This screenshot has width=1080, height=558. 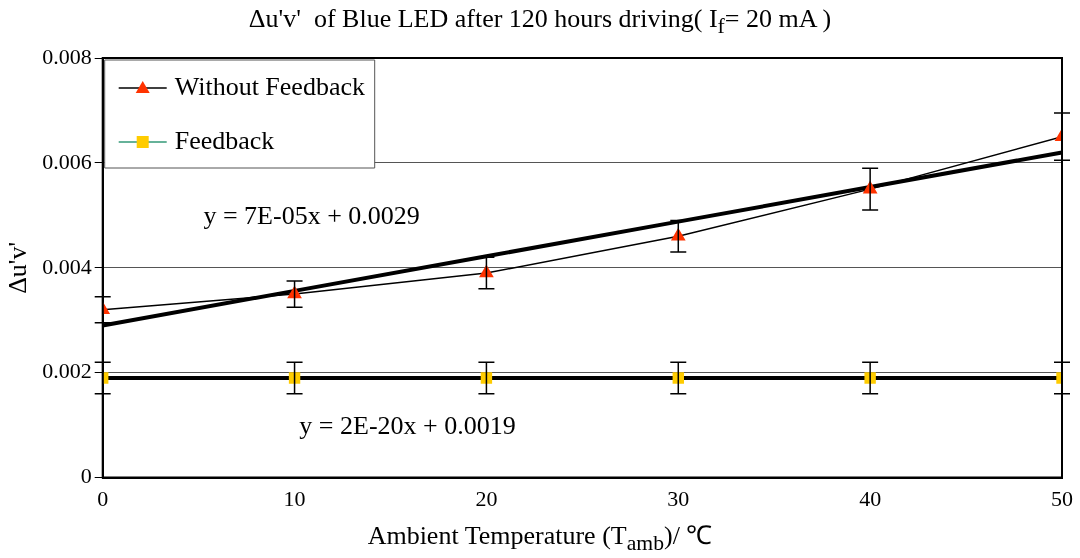 What do you see at coordinates (269, 86) in the screenshot?
I see `legend-label: Without Feedback` at bounding box center [269, 86].